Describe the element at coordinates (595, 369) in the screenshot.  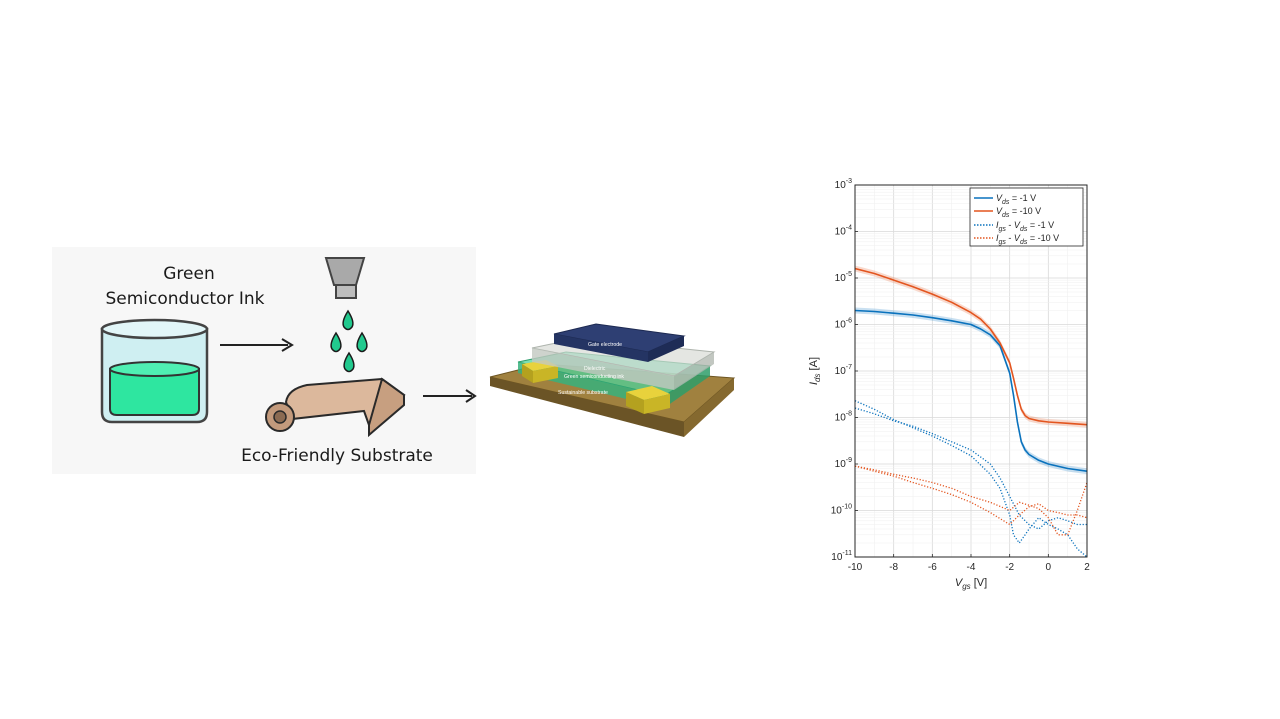
I see `layer-label-dielectric: Dielectric` at that location.